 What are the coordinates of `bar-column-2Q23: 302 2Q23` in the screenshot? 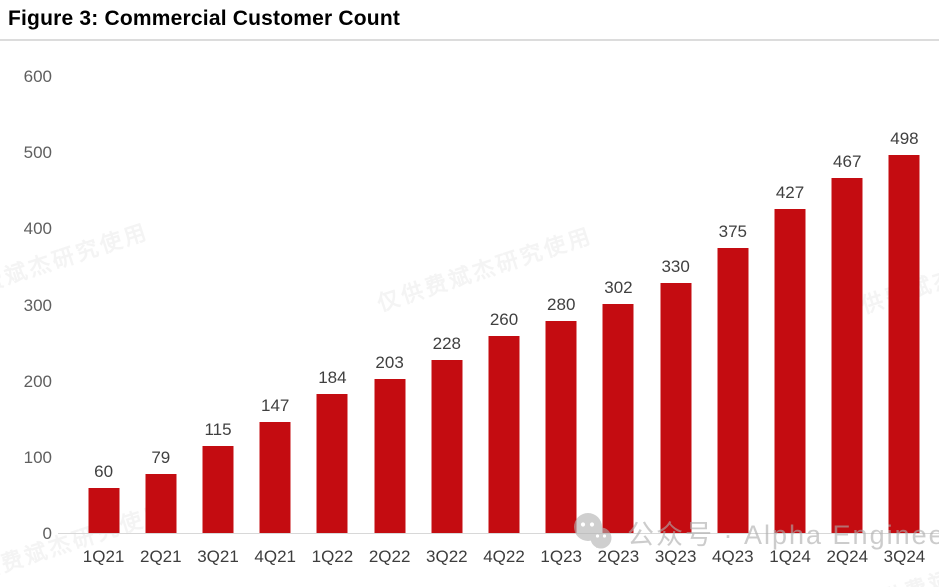 It's located at (618, 321).